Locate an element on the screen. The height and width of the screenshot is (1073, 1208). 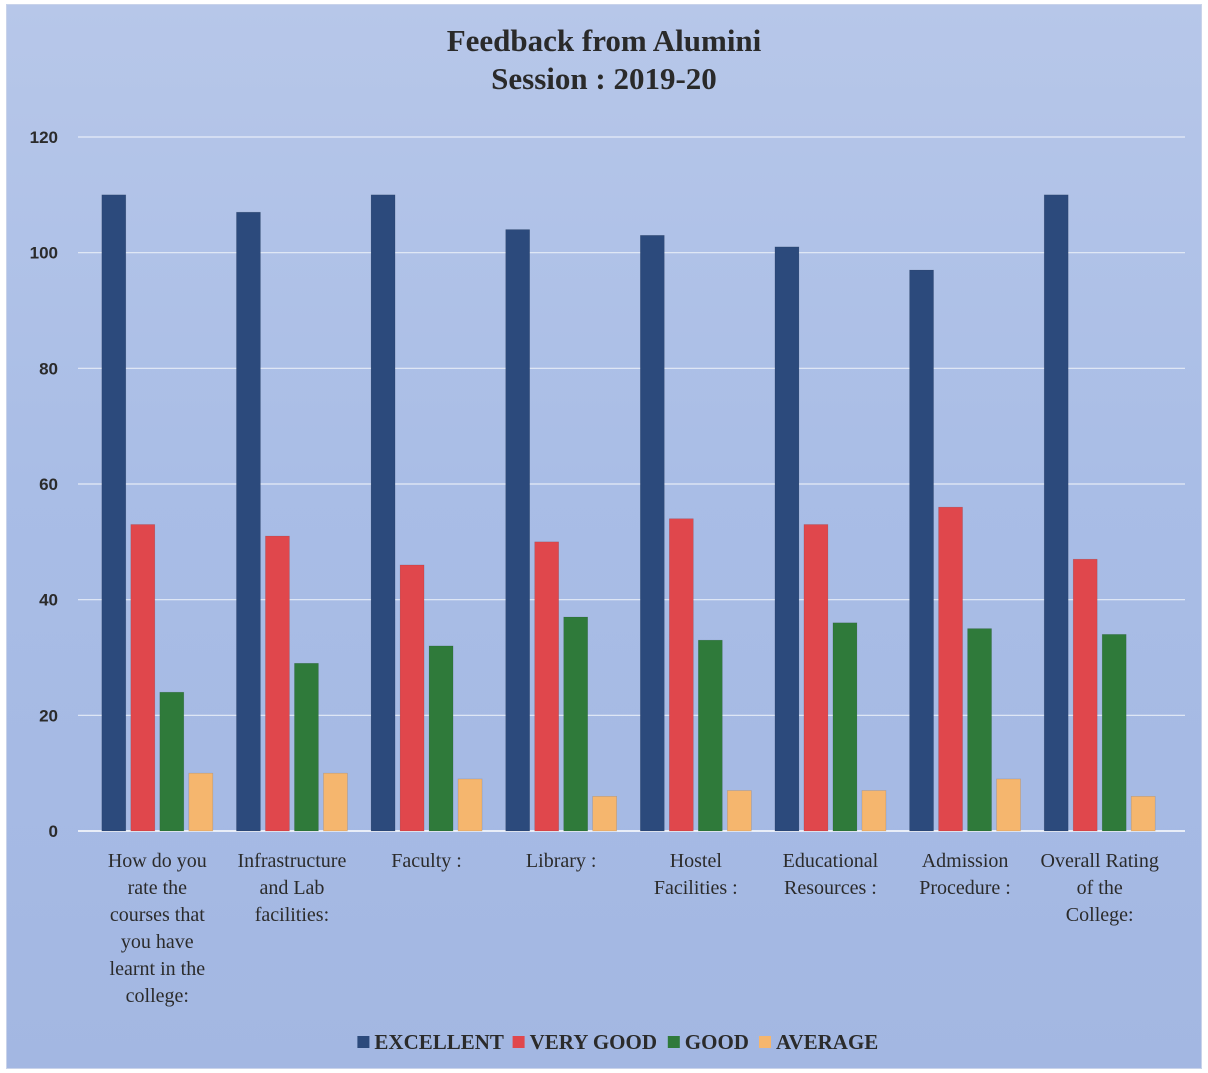
y-tick-label: 20 is located at coordinates (48, 715).